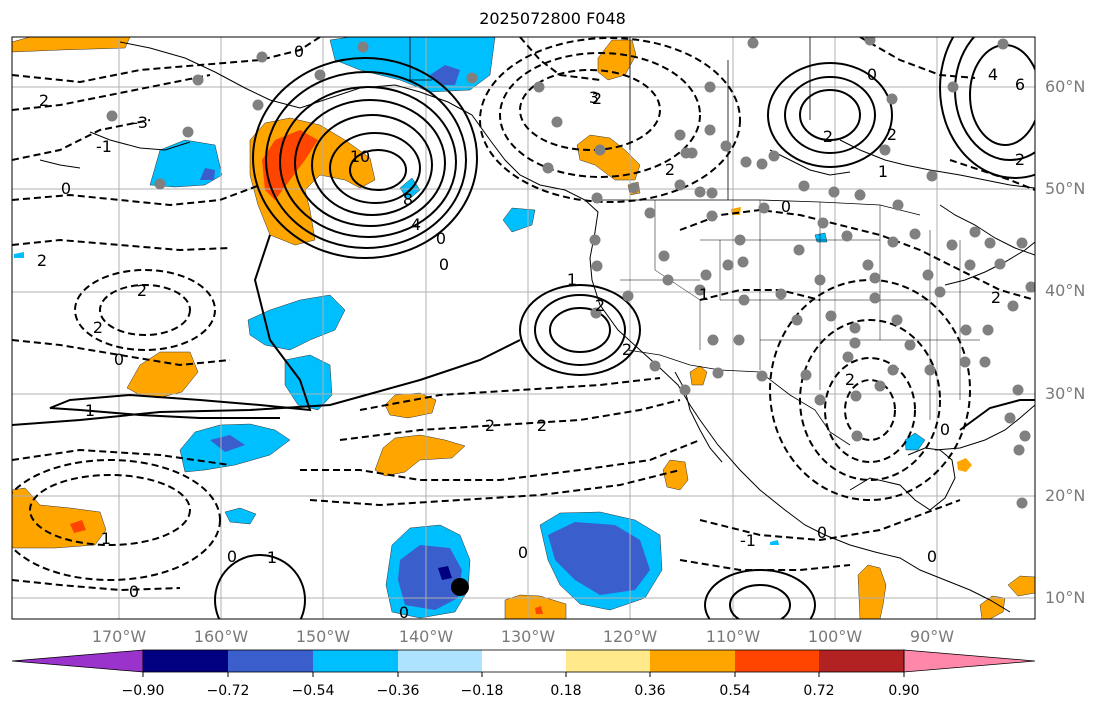 This screenshot has height=712, width=1105. Describe the element at coordinates (460, 587) in the screenshot. I see `black-dot-marker` at that location.